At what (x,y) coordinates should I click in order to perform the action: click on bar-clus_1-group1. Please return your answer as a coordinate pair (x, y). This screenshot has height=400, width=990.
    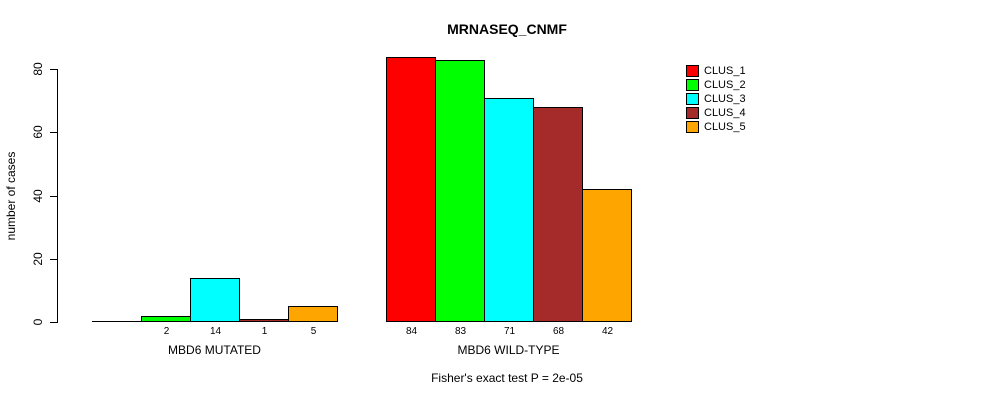
    Looking at the image, I should click on (117, 321).